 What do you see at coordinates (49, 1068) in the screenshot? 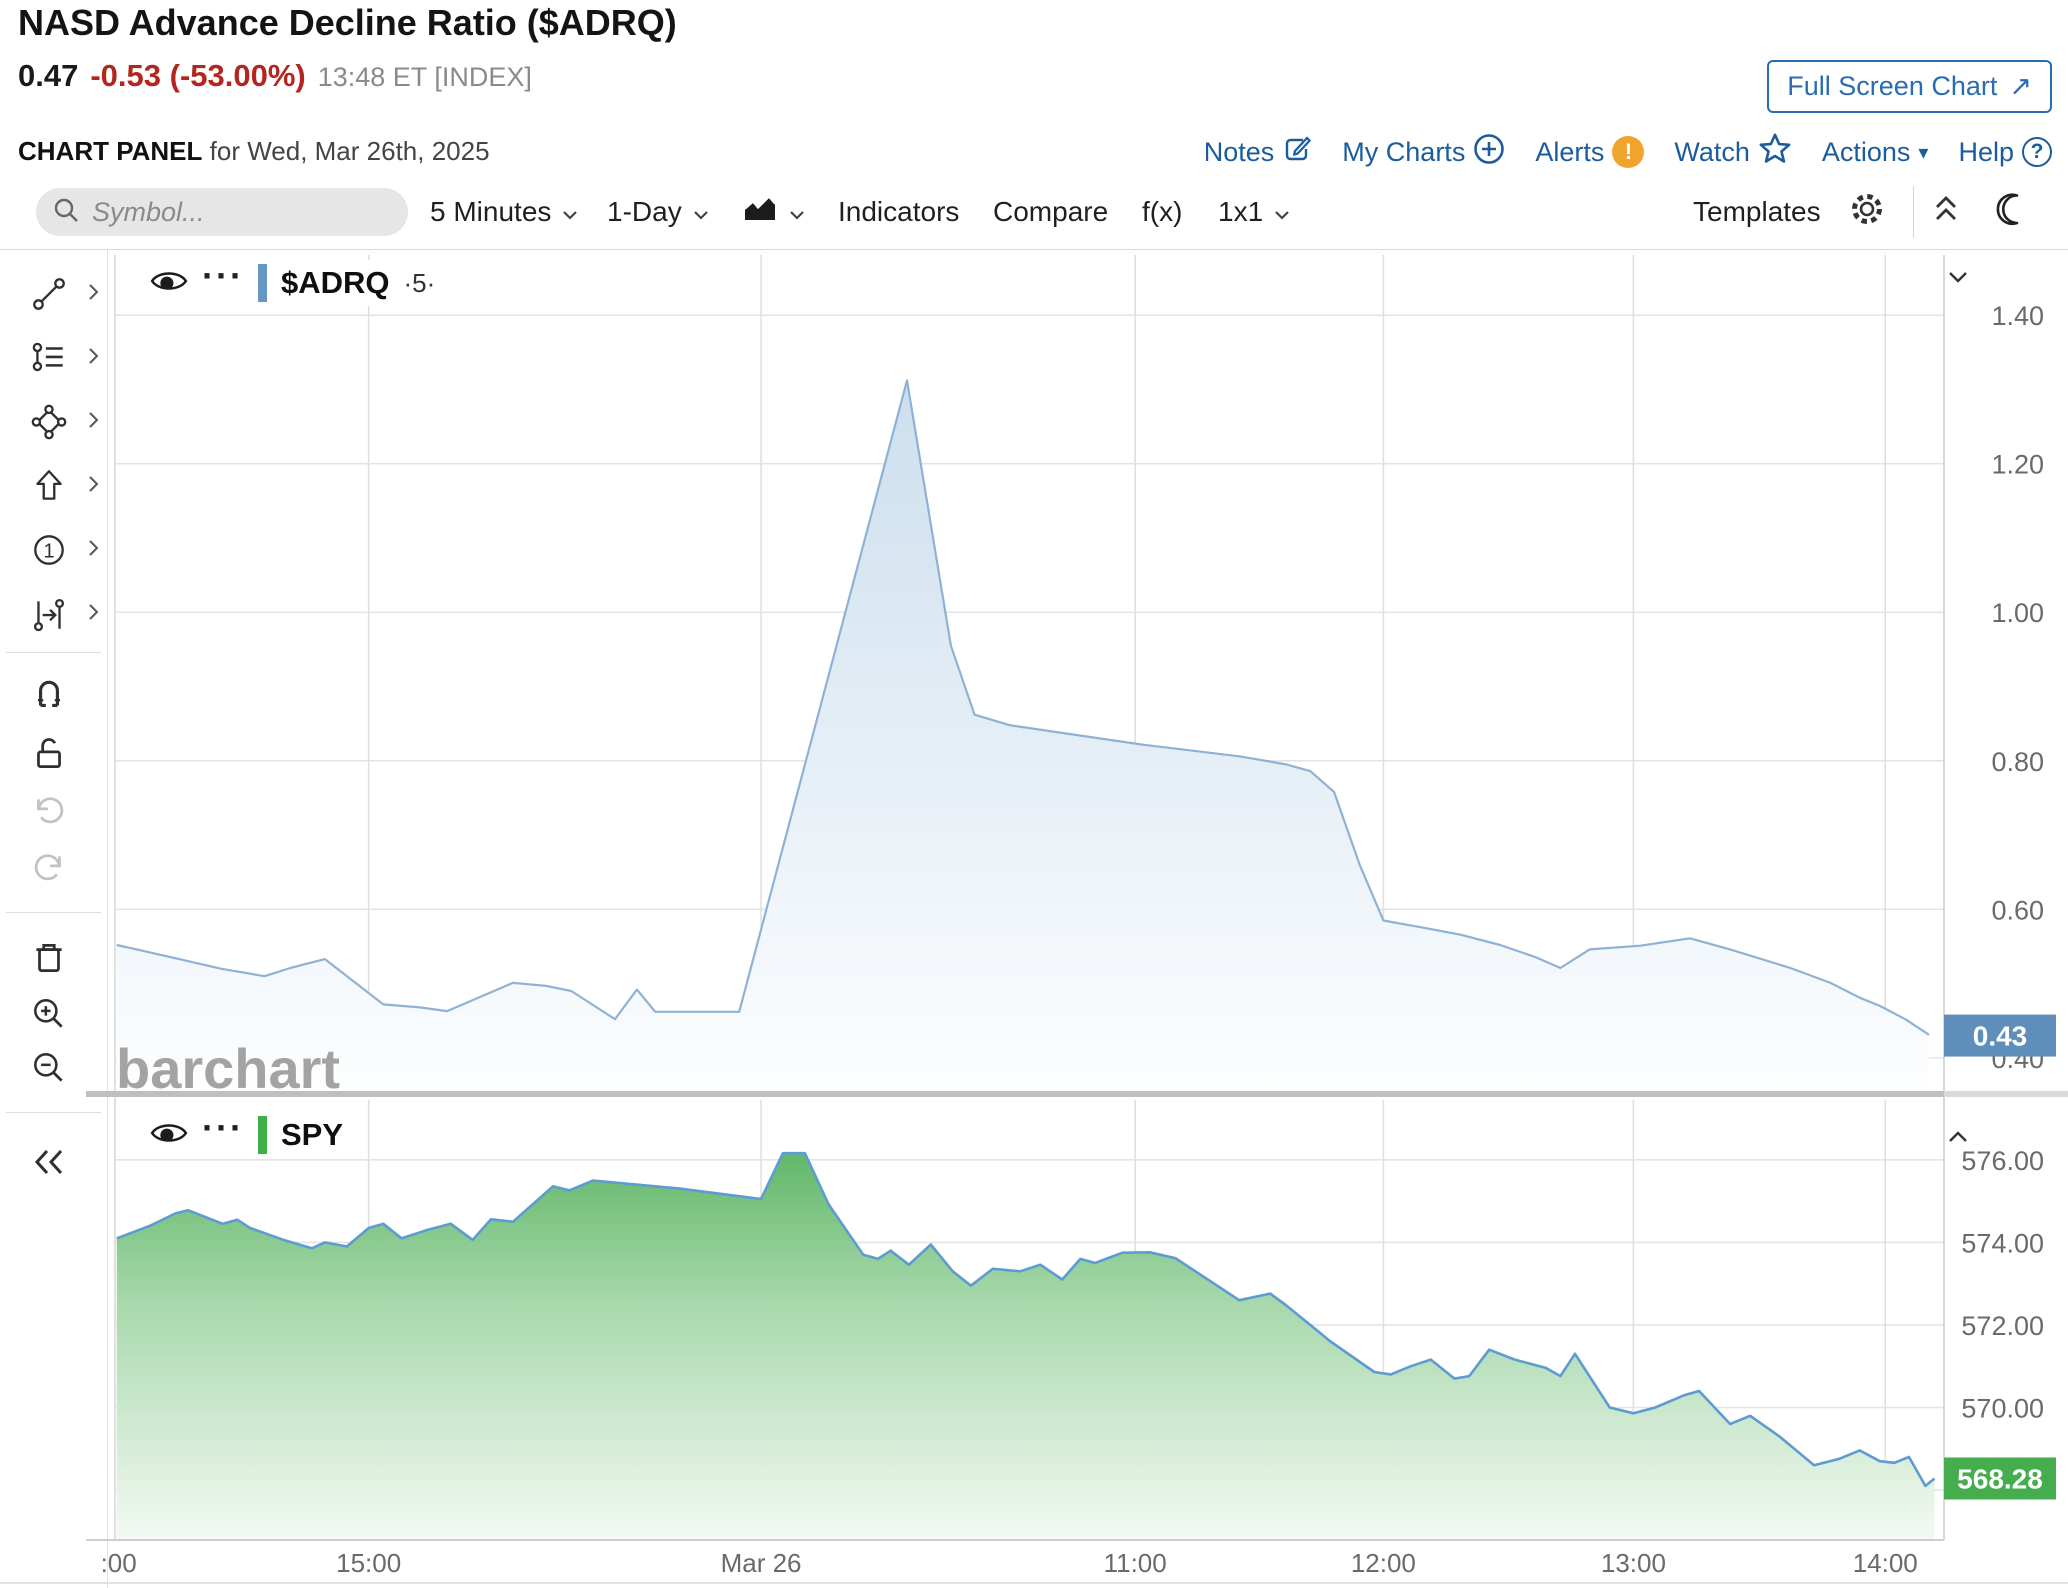
I see `zoom-out-button` at bounding box center [49, 1068].